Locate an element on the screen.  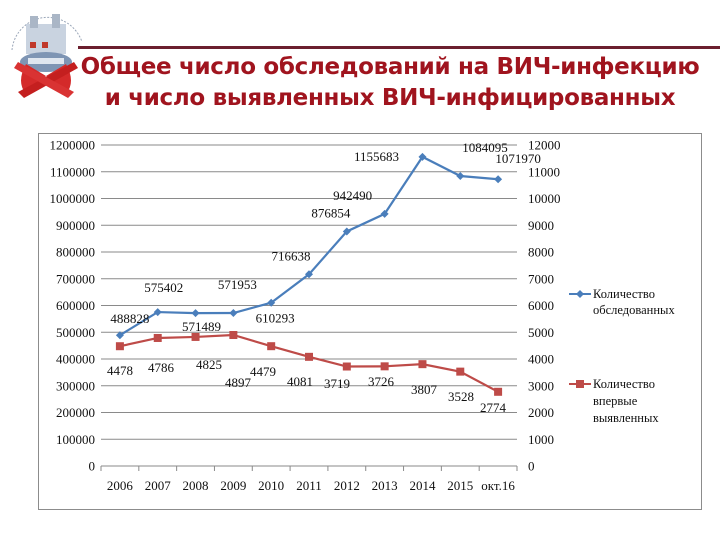
right-tick-label: 12000 is located at coordinates (544, 145).